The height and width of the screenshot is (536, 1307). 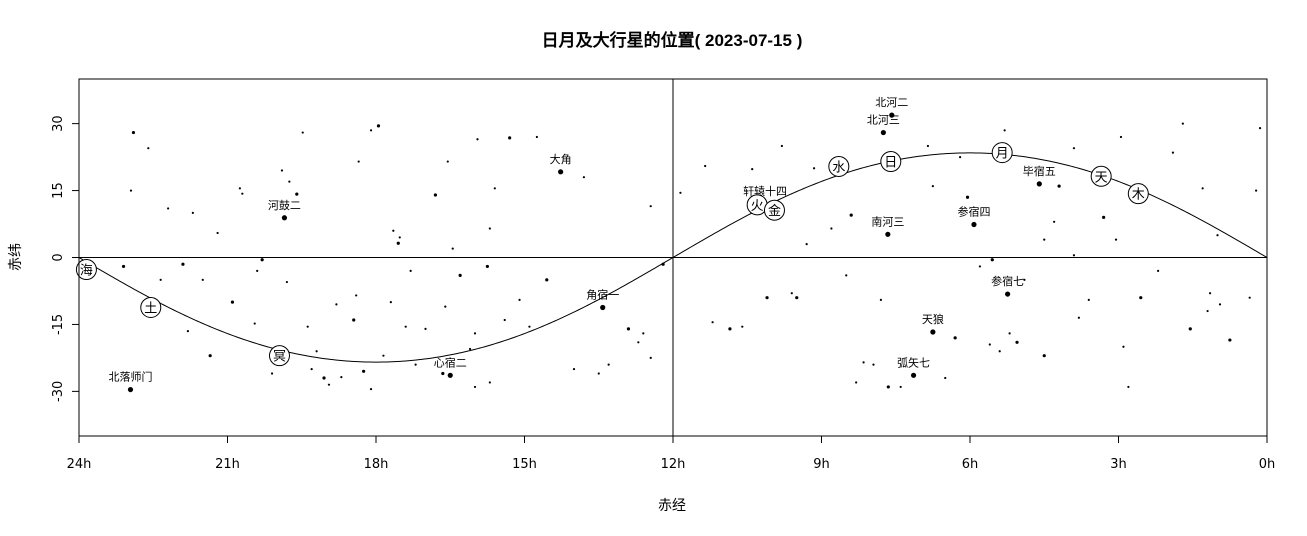 I want to click on body-symbol: 海, so click(x=86, y=271).